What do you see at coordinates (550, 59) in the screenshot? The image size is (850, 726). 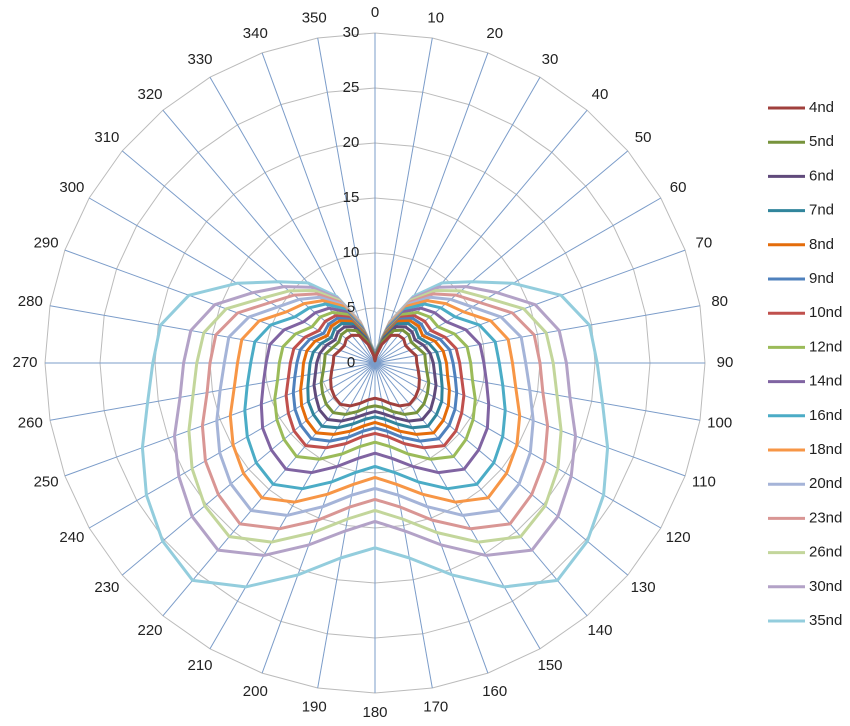 I see `angle-label: 30` at bounding box center [550, 59].